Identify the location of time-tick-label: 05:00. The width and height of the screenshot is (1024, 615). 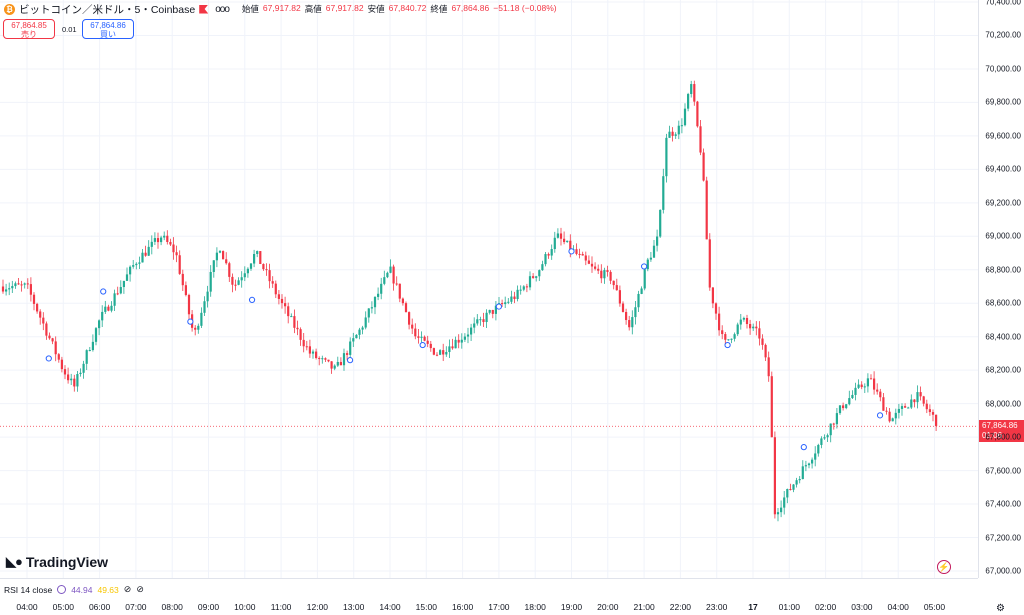
(934, 607).